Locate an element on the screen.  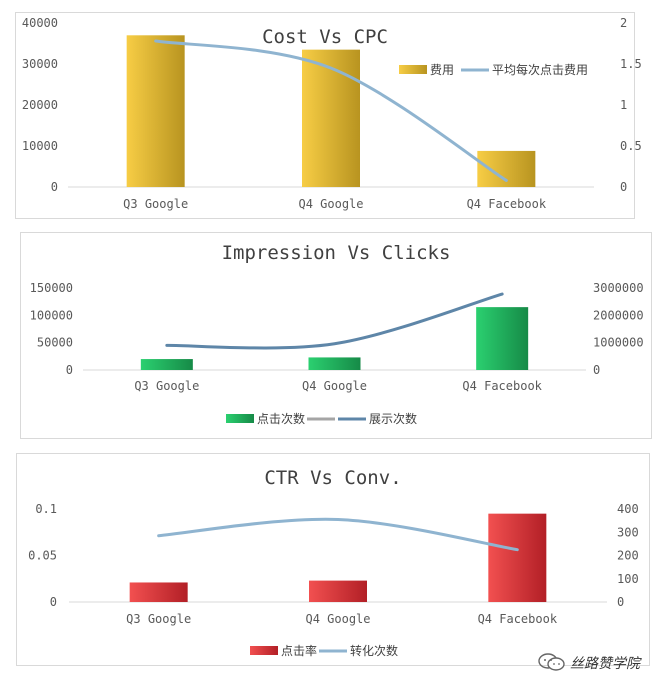
y2-tick-label: 100 is located at coordinates (628, 579).